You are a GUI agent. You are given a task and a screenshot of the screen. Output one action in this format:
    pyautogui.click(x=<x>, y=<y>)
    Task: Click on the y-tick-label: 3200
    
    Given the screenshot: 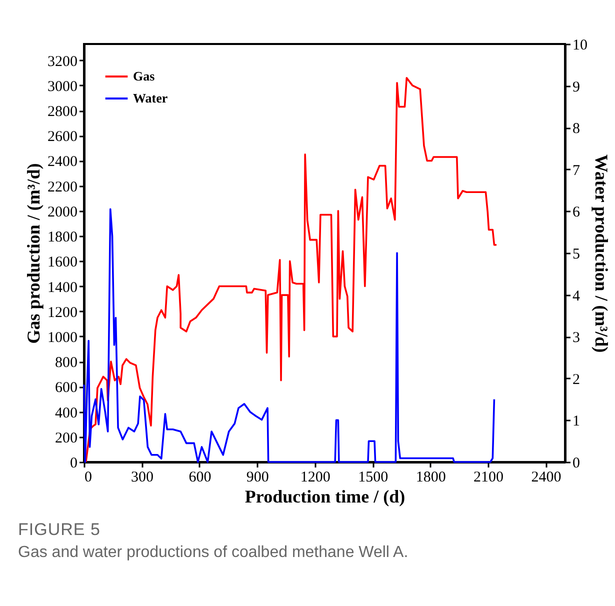 What is the action you would take?
    pyautogui.click(x=63, y=62)
    